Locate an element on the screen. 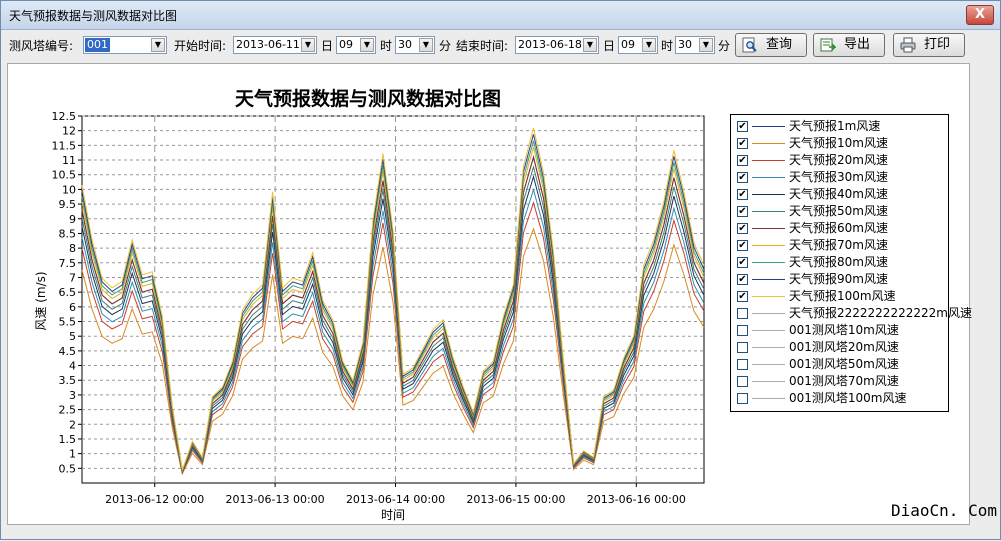 The width and height of the screenshot is (1001, 541). legend-item: ✔ 天气预报50m风速 is located at coordinates (839, 211).